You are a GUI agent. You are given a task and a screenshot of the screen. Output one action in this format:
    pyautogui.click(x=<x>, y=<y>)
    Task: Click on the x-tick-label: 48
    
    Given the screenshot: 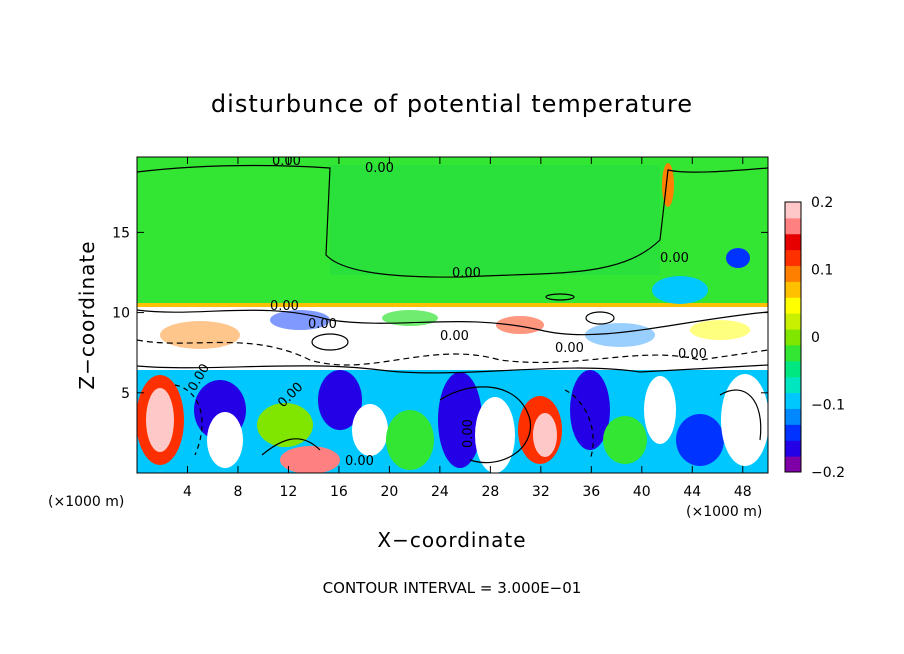 What is the action you would take?
    pyautogui.click(x=743, y=492)
    